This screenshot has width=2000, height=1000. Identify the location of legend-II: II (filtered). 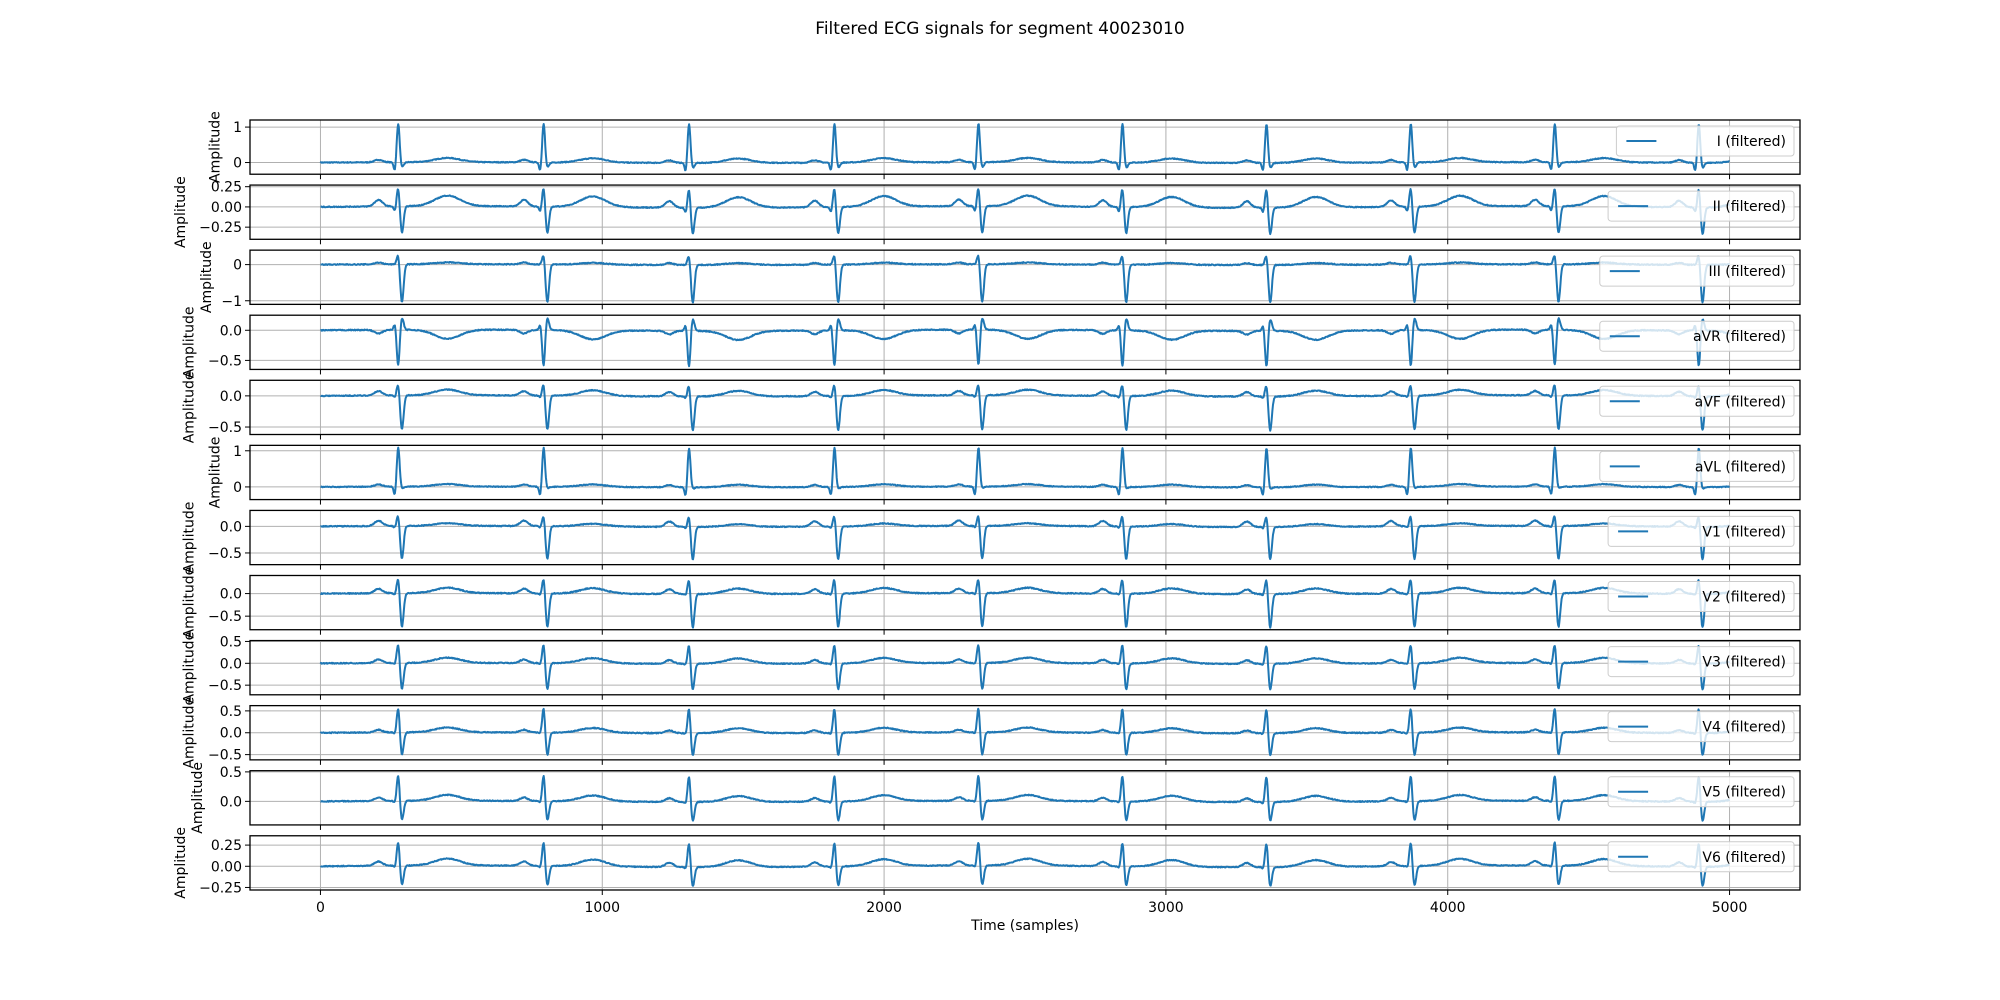
(1701, 206).